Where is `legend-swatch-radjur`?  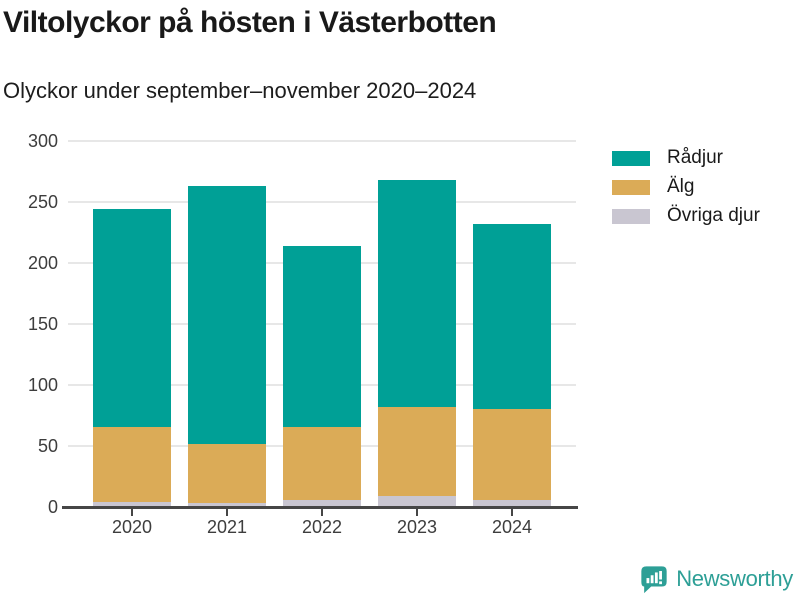
legend-swatch-radjur is located at coordinates (631, 158).